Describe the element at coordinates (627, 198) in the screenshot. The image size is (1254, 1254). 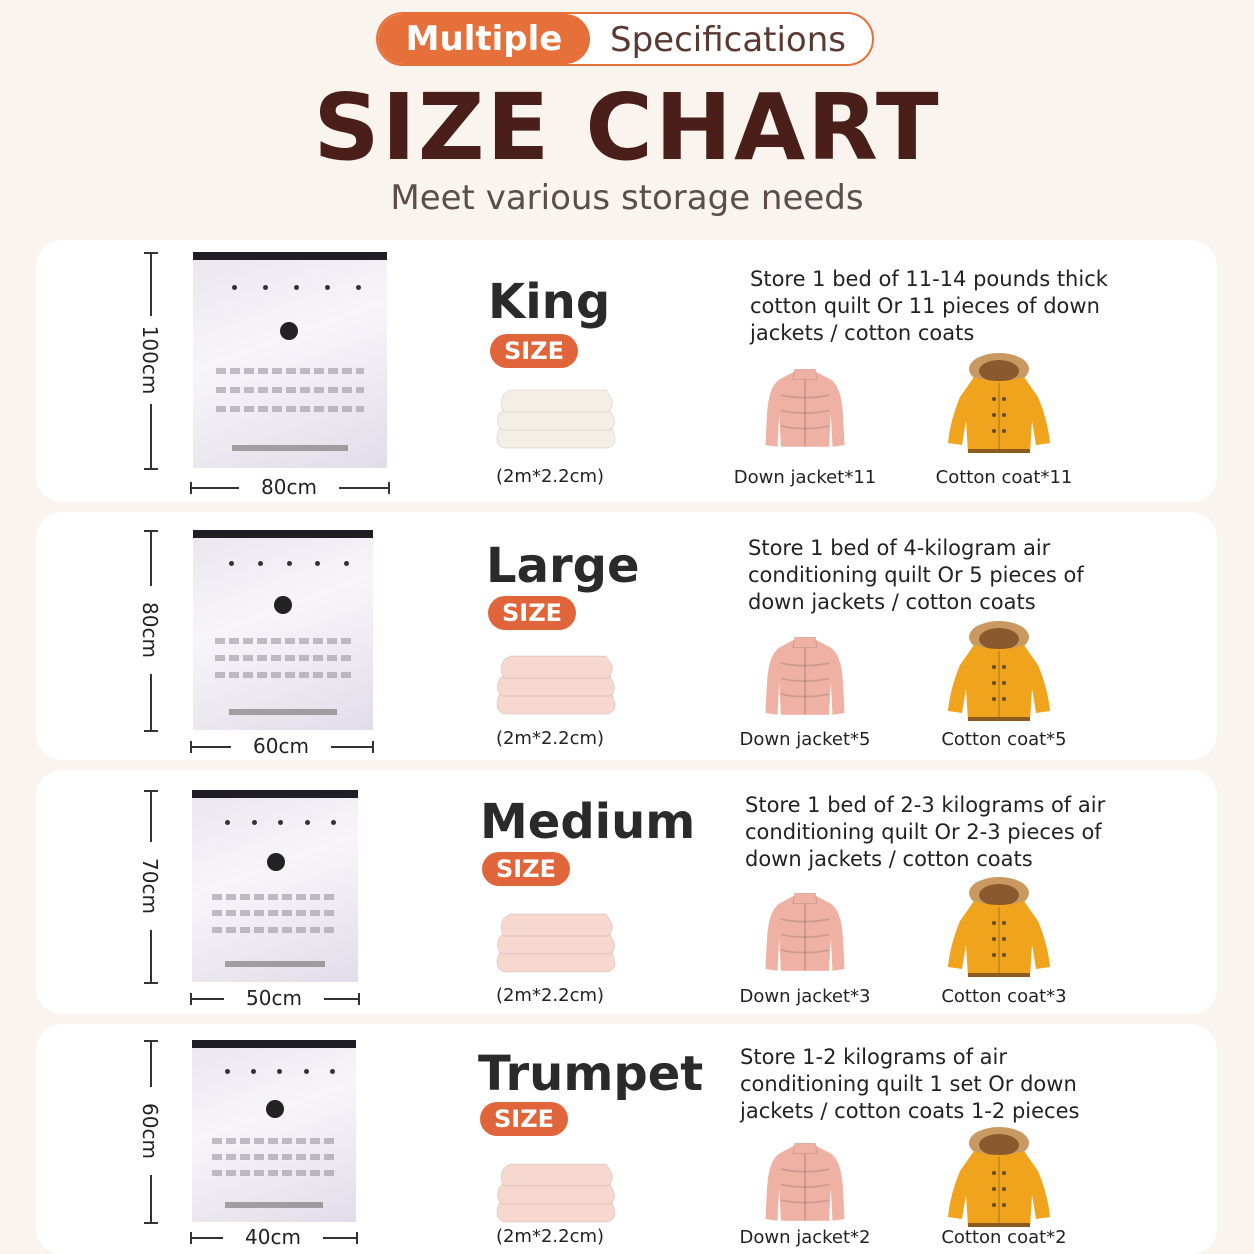
I see `page-subtitle: Meet various storage needs` at that location.